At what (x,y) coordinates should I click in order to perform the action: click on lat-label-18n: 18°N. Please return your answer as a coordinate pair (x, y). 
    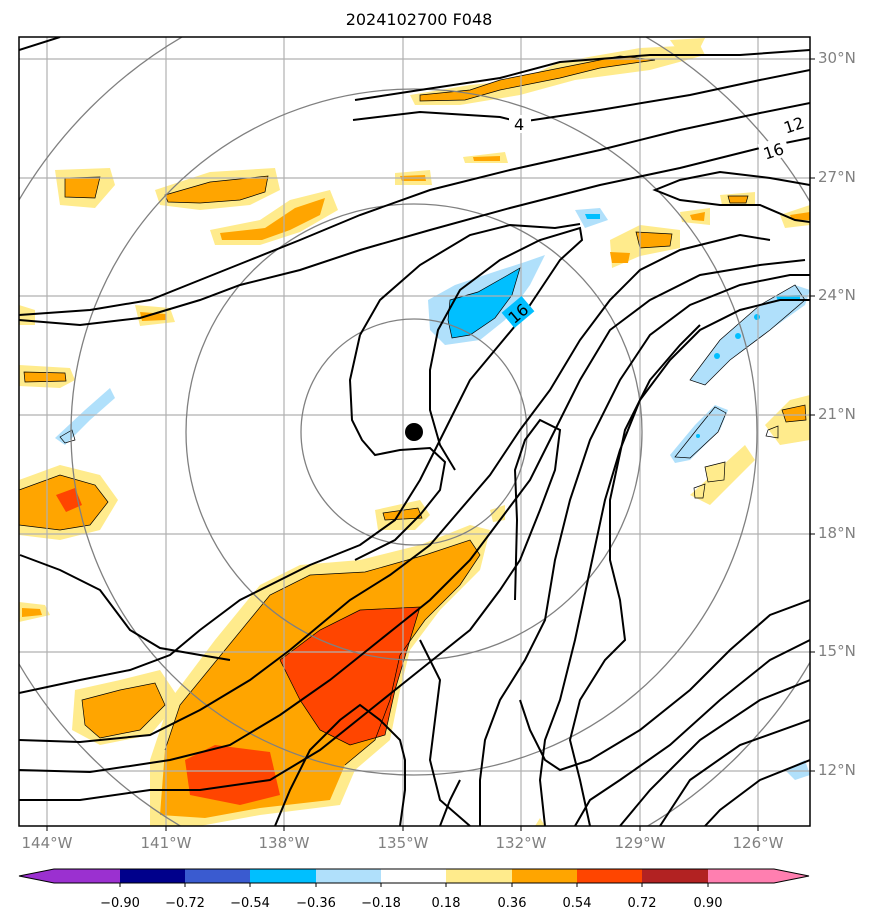
    Looking at the image, I should click on (837, 533).